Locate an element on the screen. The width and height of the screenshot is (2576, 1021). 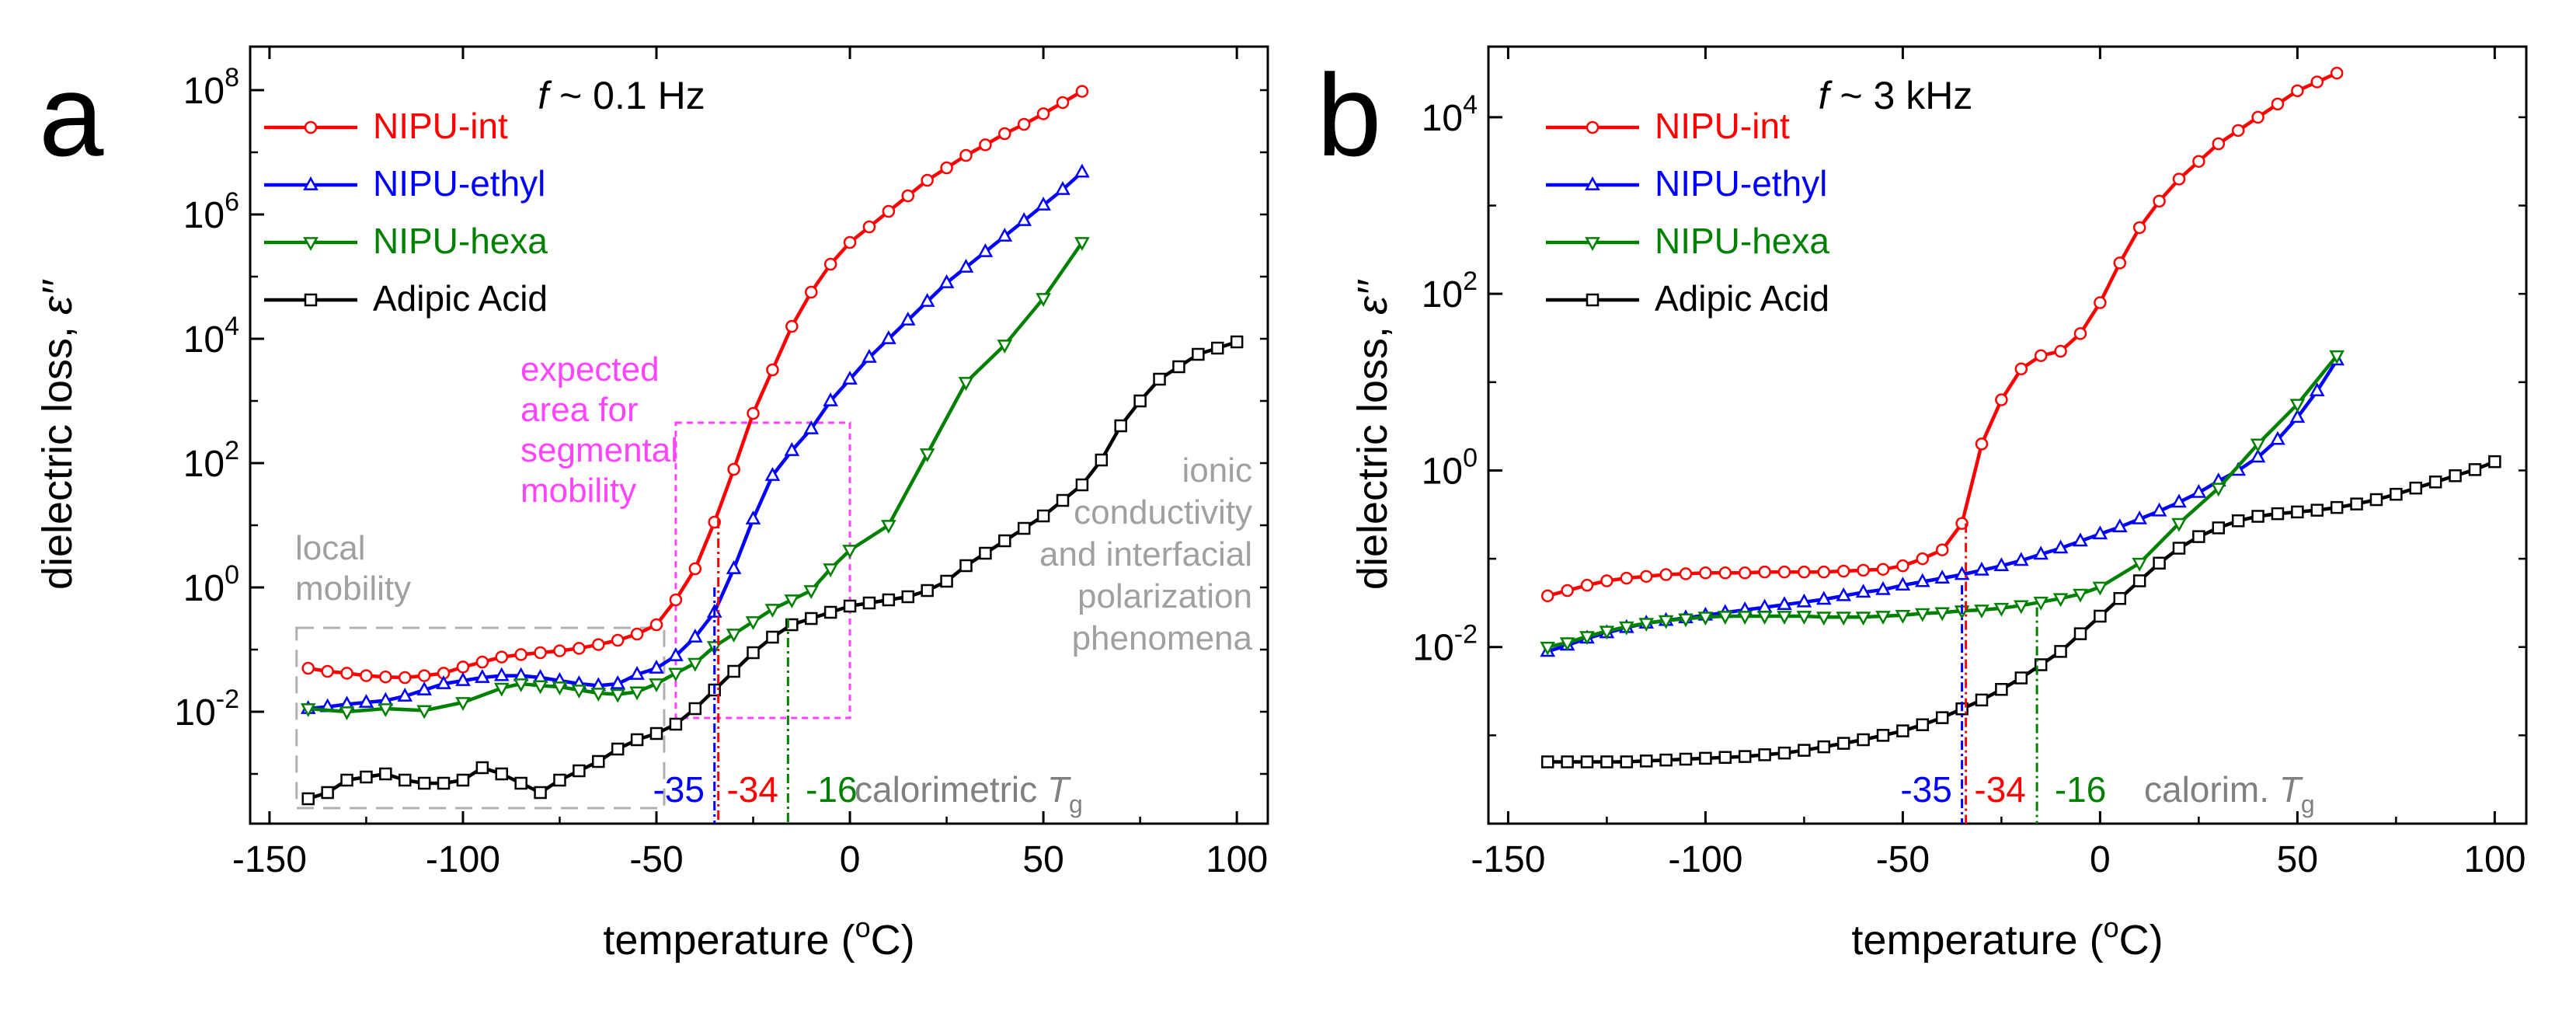
panel-b-tg-value: -35 is located at coordinates (1925, 789).